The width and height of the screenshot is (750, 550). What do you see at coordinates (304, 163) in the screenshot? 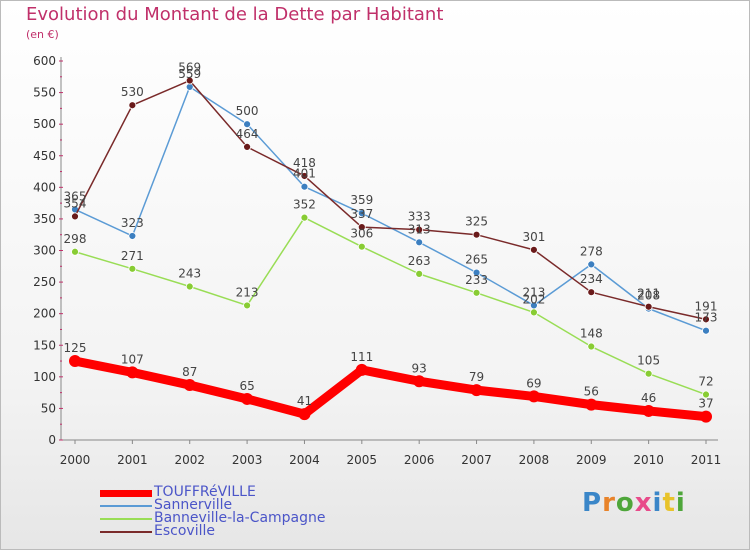
I see `data-label: 418` at bounding box center [304, 163].